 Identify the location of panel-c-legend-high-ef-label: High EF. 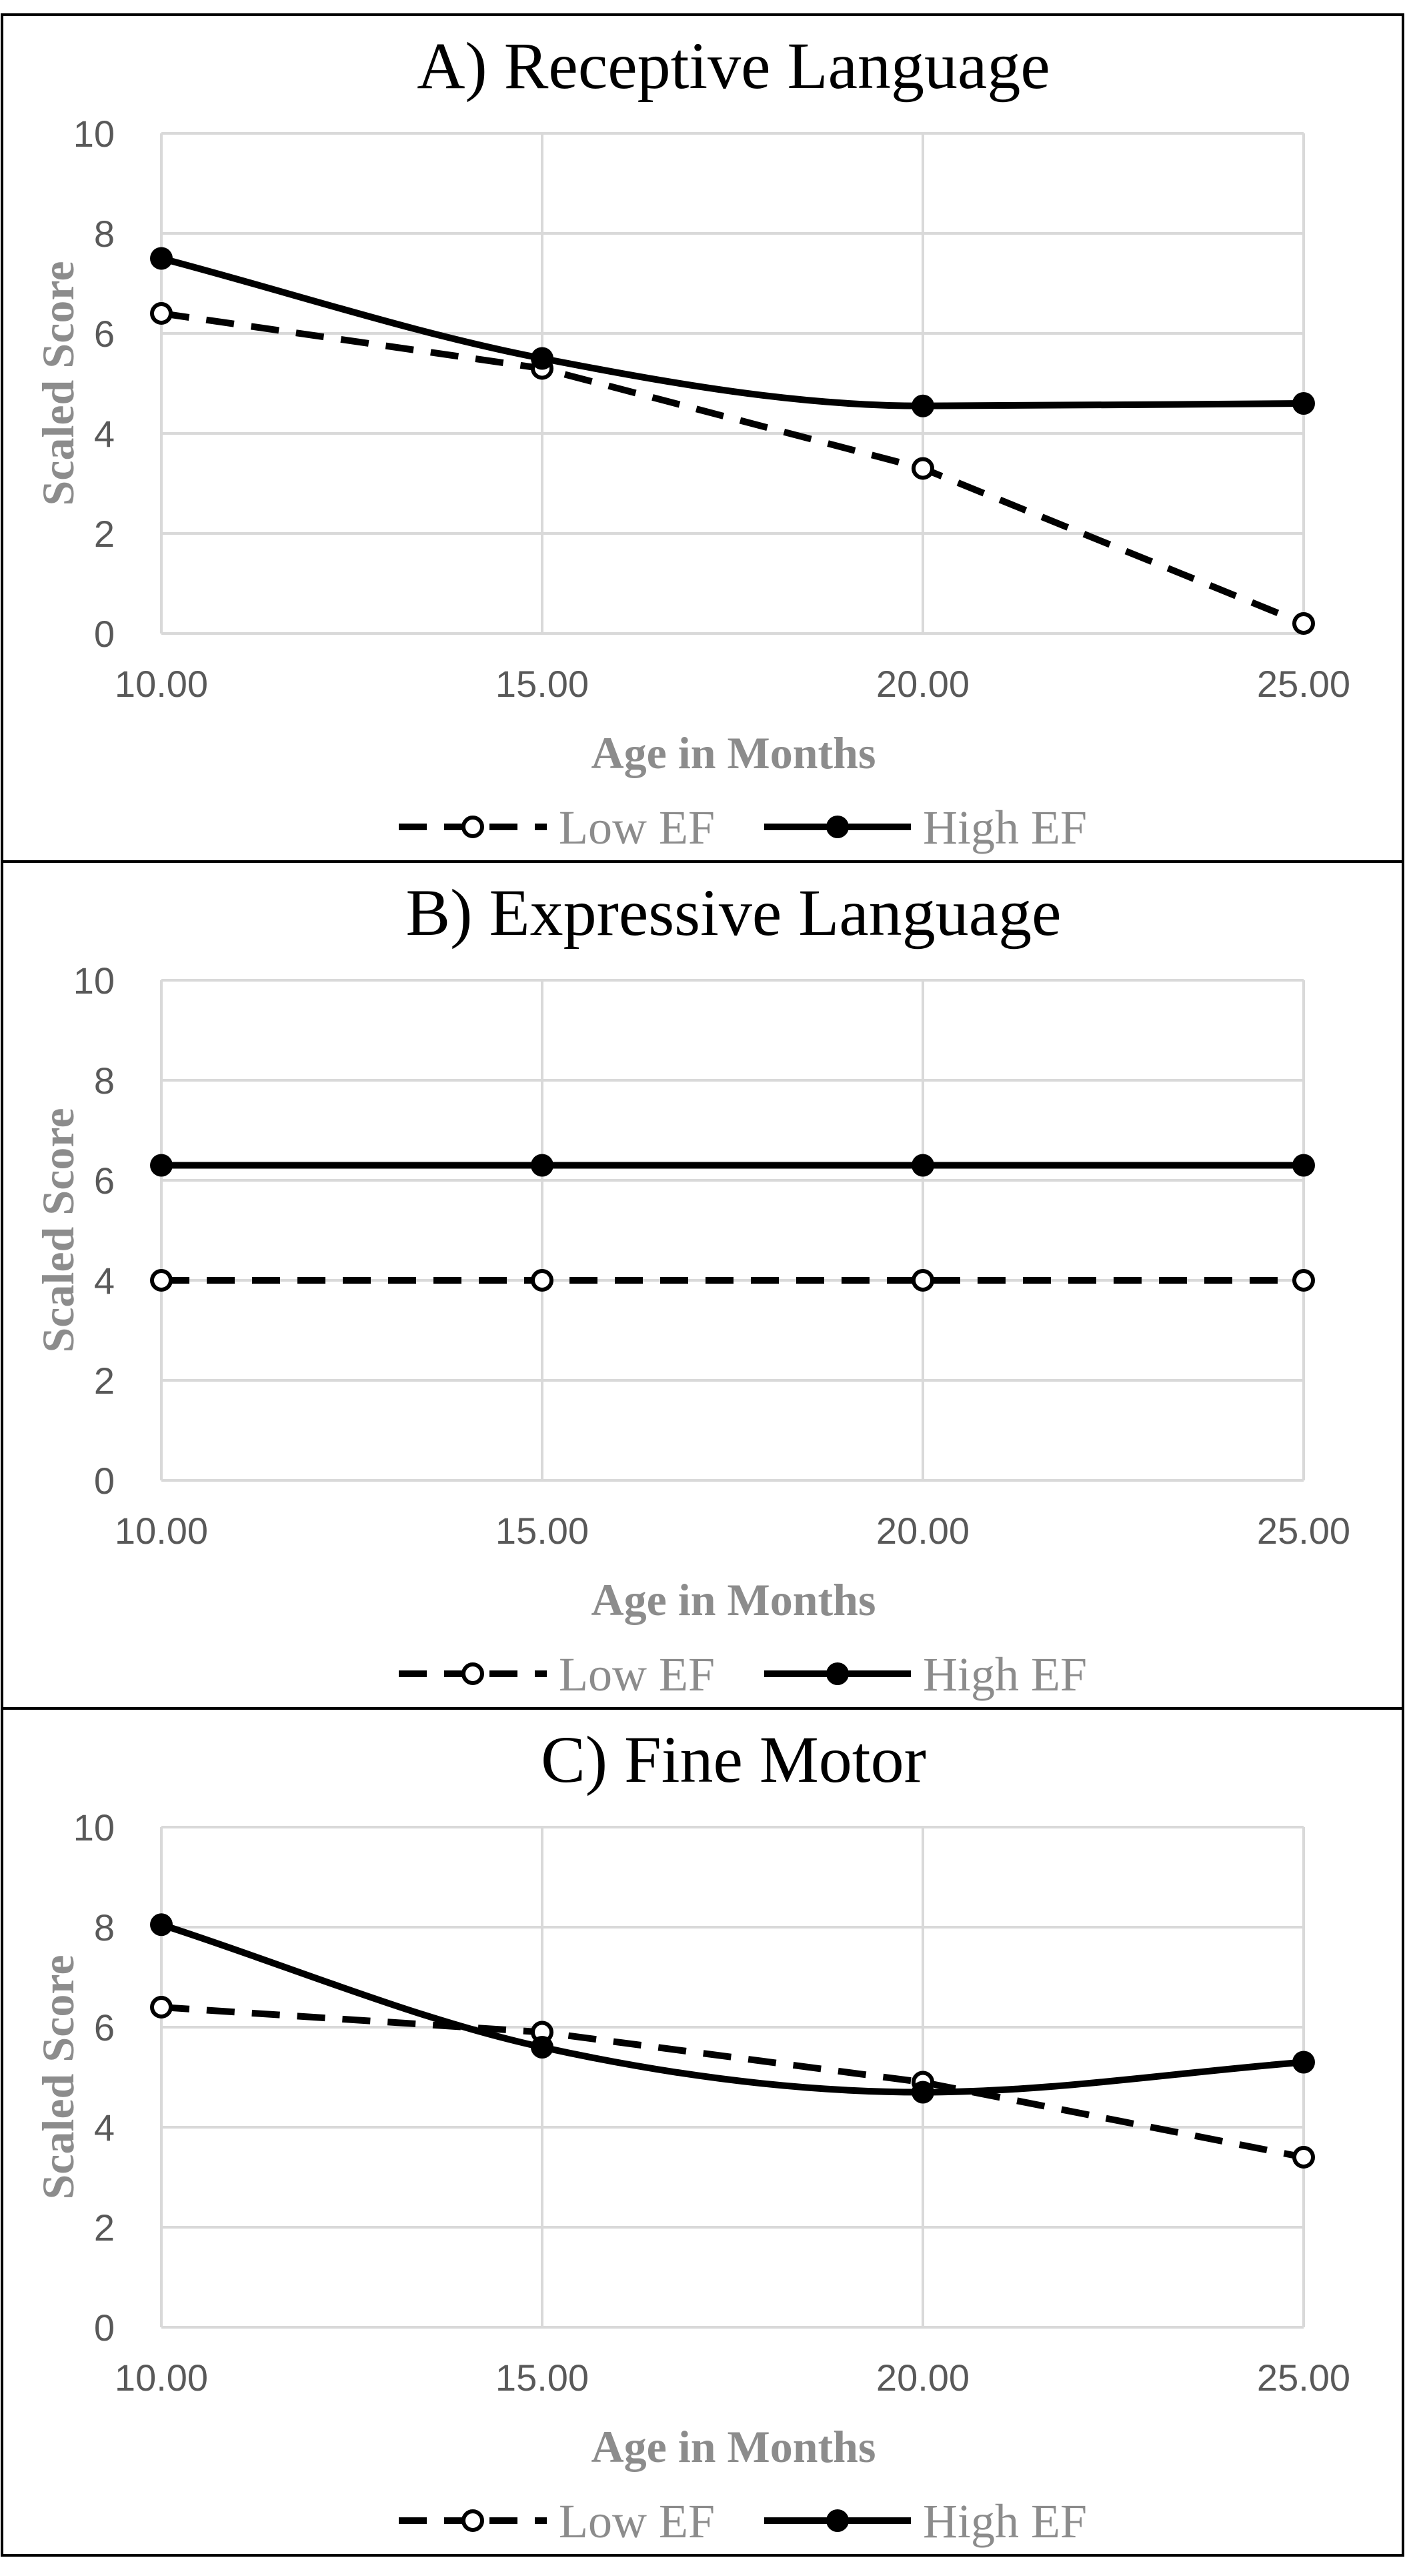
(1005, 2521).